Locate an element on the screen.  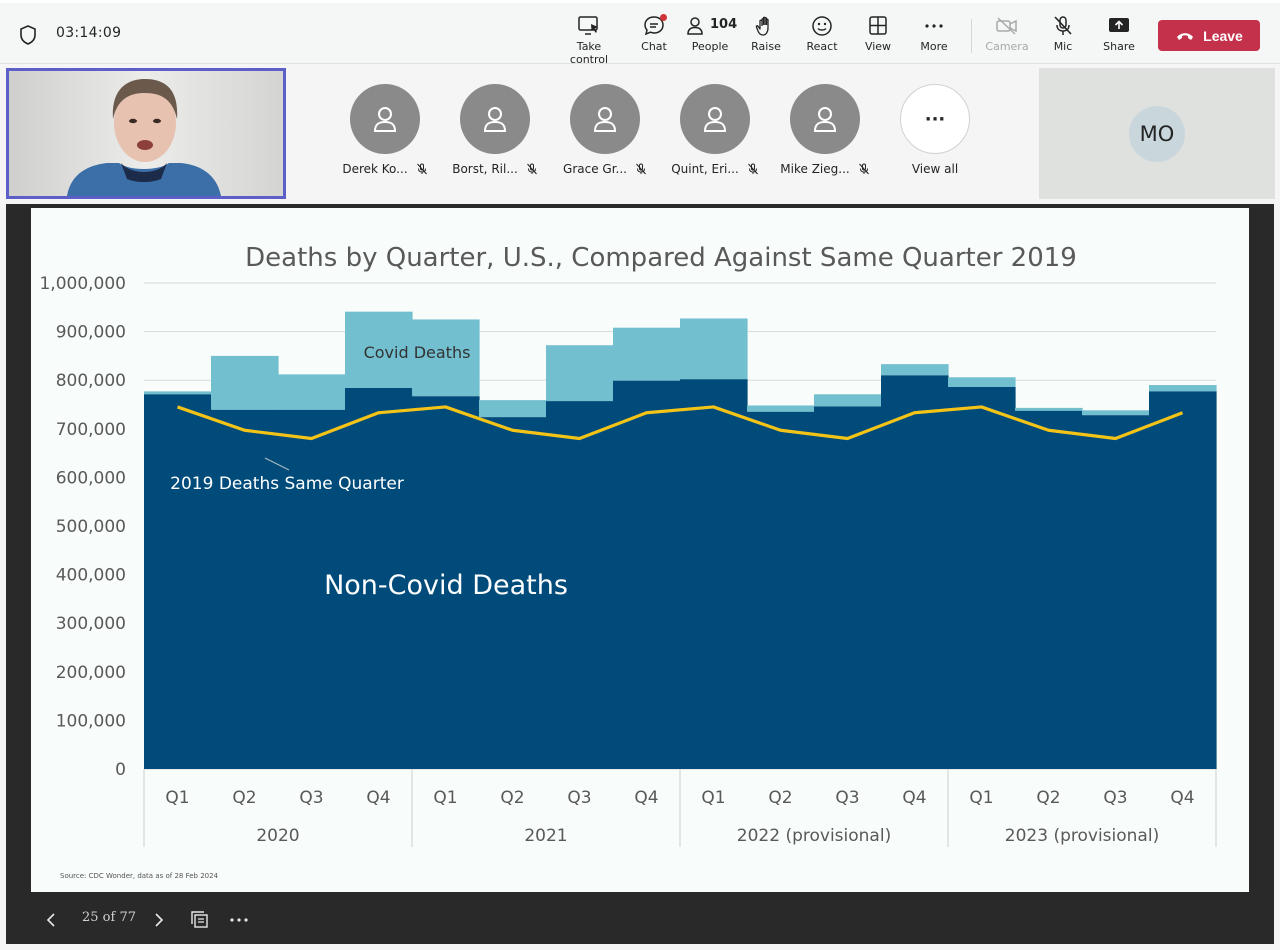
share-icon is located at coordinates (1119, 25).